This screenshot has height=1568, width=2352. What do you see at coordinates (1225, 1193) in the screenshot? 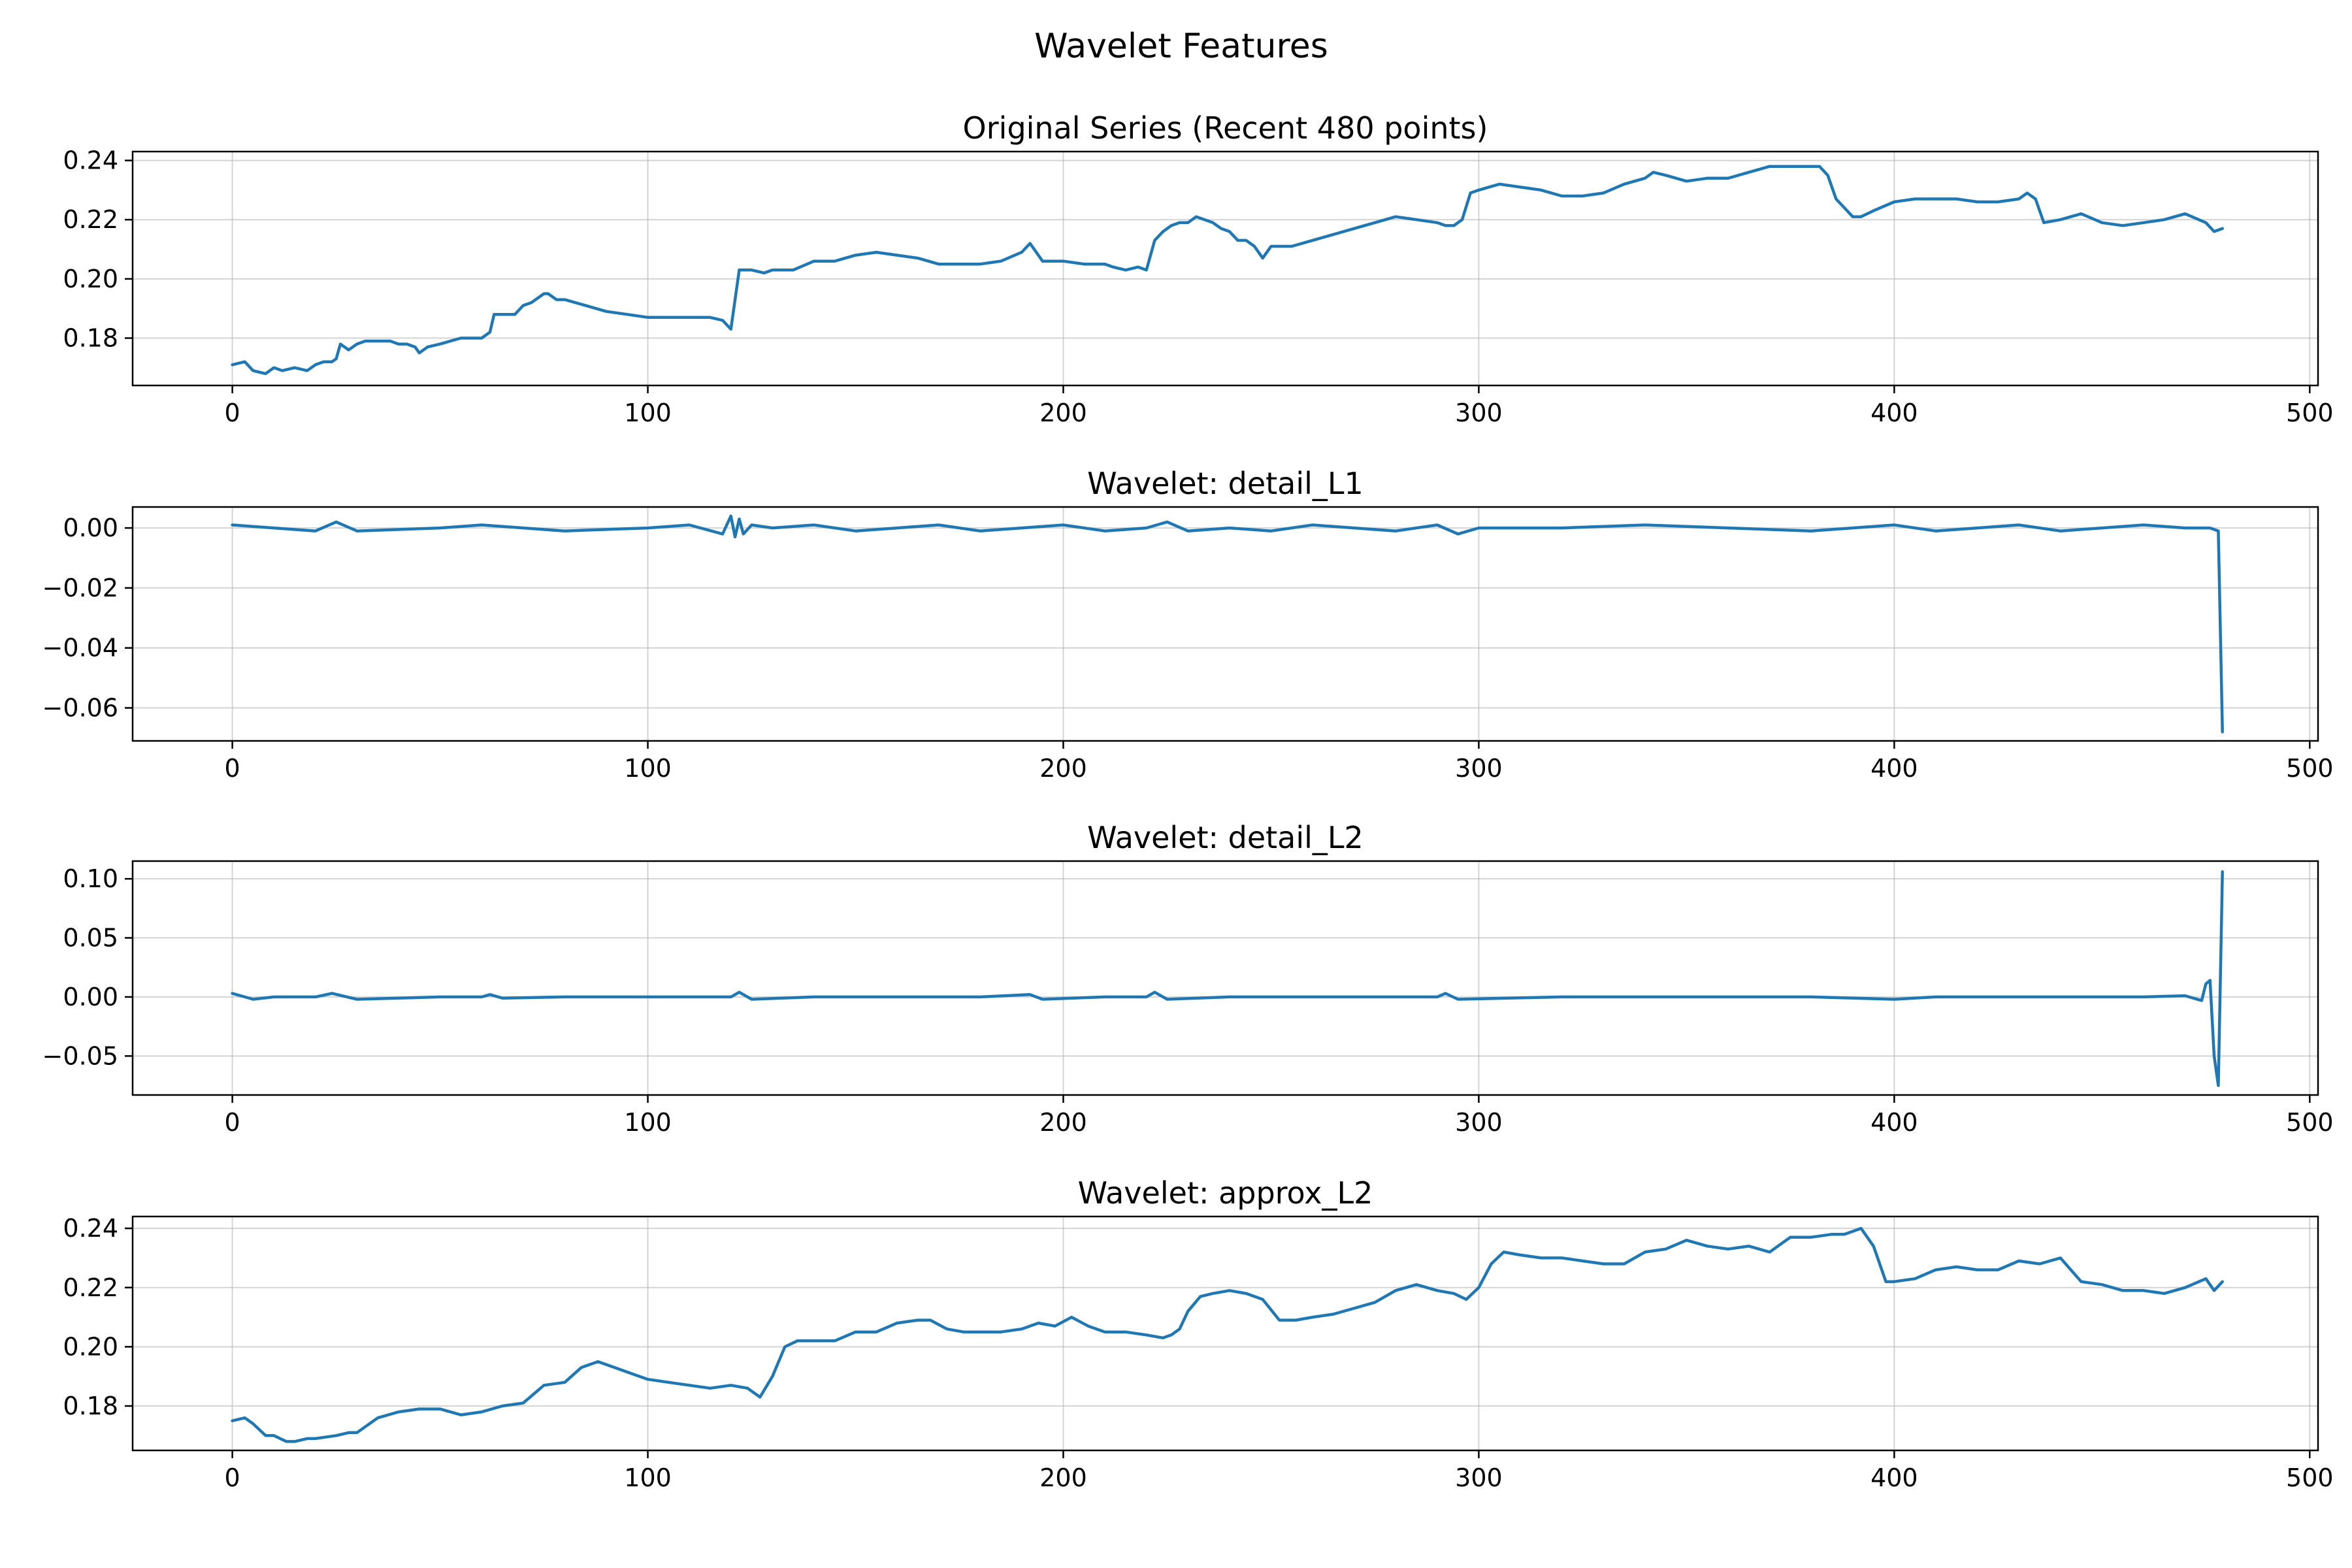
I see `subplot-title: Wavelet: approx_L2` at bounding box center [1225, 1193].